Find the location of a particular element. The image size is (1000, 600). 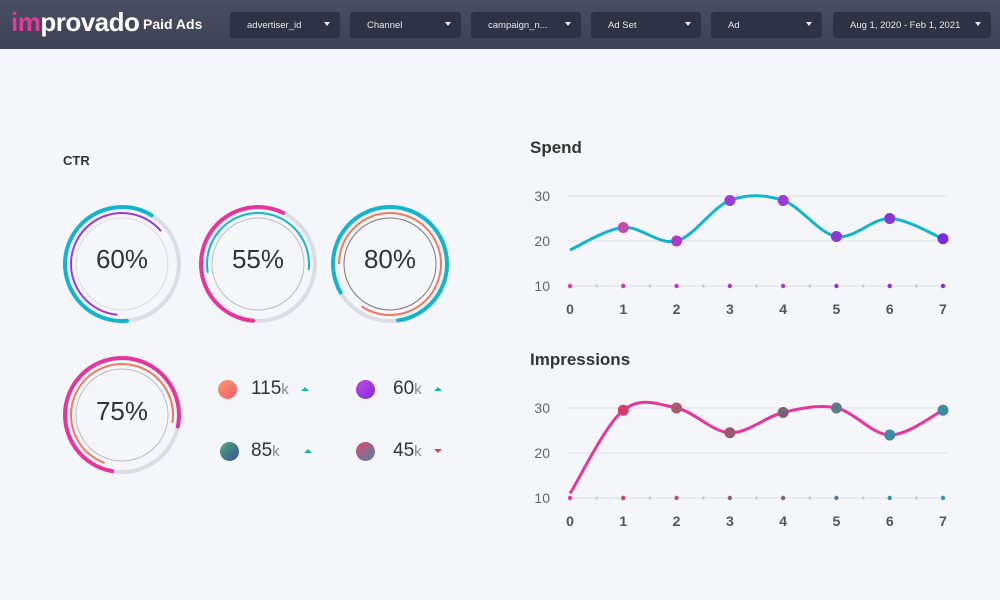

filter-channel: Channel is located at coordinates (405, 25).